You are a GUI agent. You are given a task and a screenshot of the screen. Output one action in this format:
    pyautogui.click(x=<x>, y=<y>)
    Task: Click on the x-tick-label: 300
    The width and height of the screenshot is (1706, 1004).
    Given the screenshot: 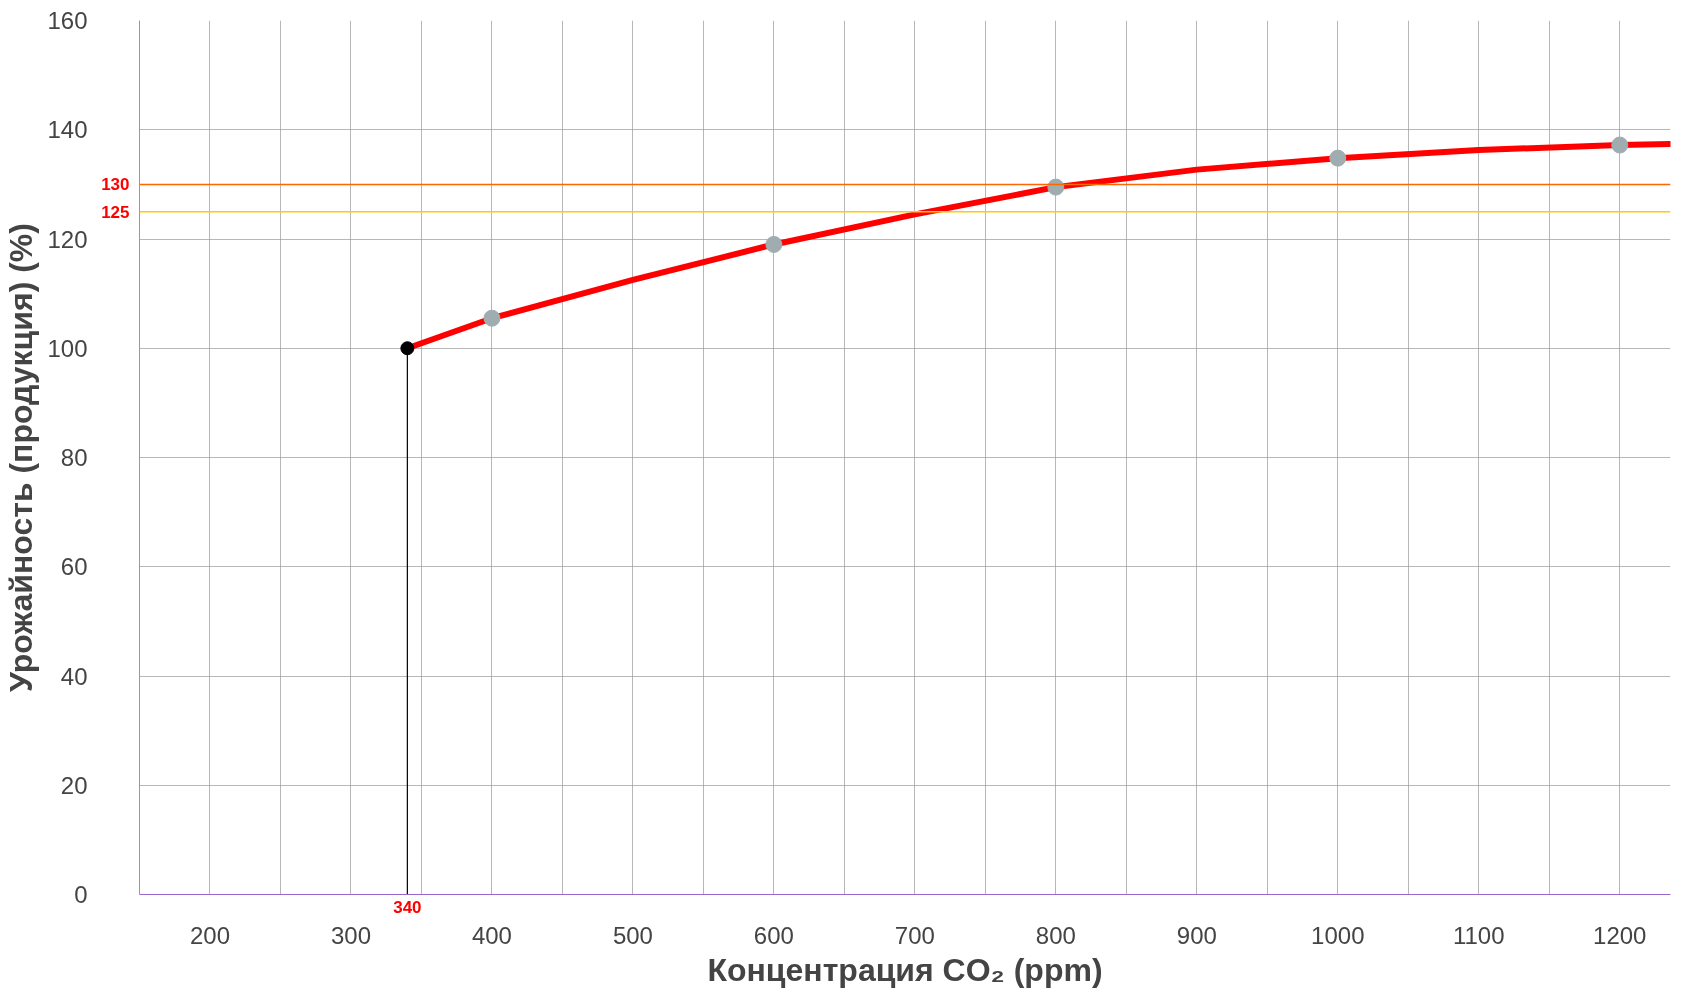 What is the action you would take?
    pyautogui.click(x=350, y=935)
    